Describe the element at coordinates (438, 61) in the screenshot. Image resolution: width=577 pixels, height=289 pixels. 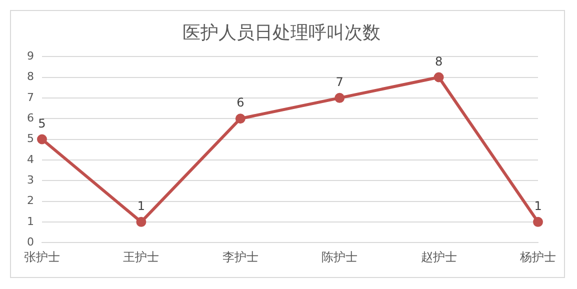
I see `data-label: 8` at that location.